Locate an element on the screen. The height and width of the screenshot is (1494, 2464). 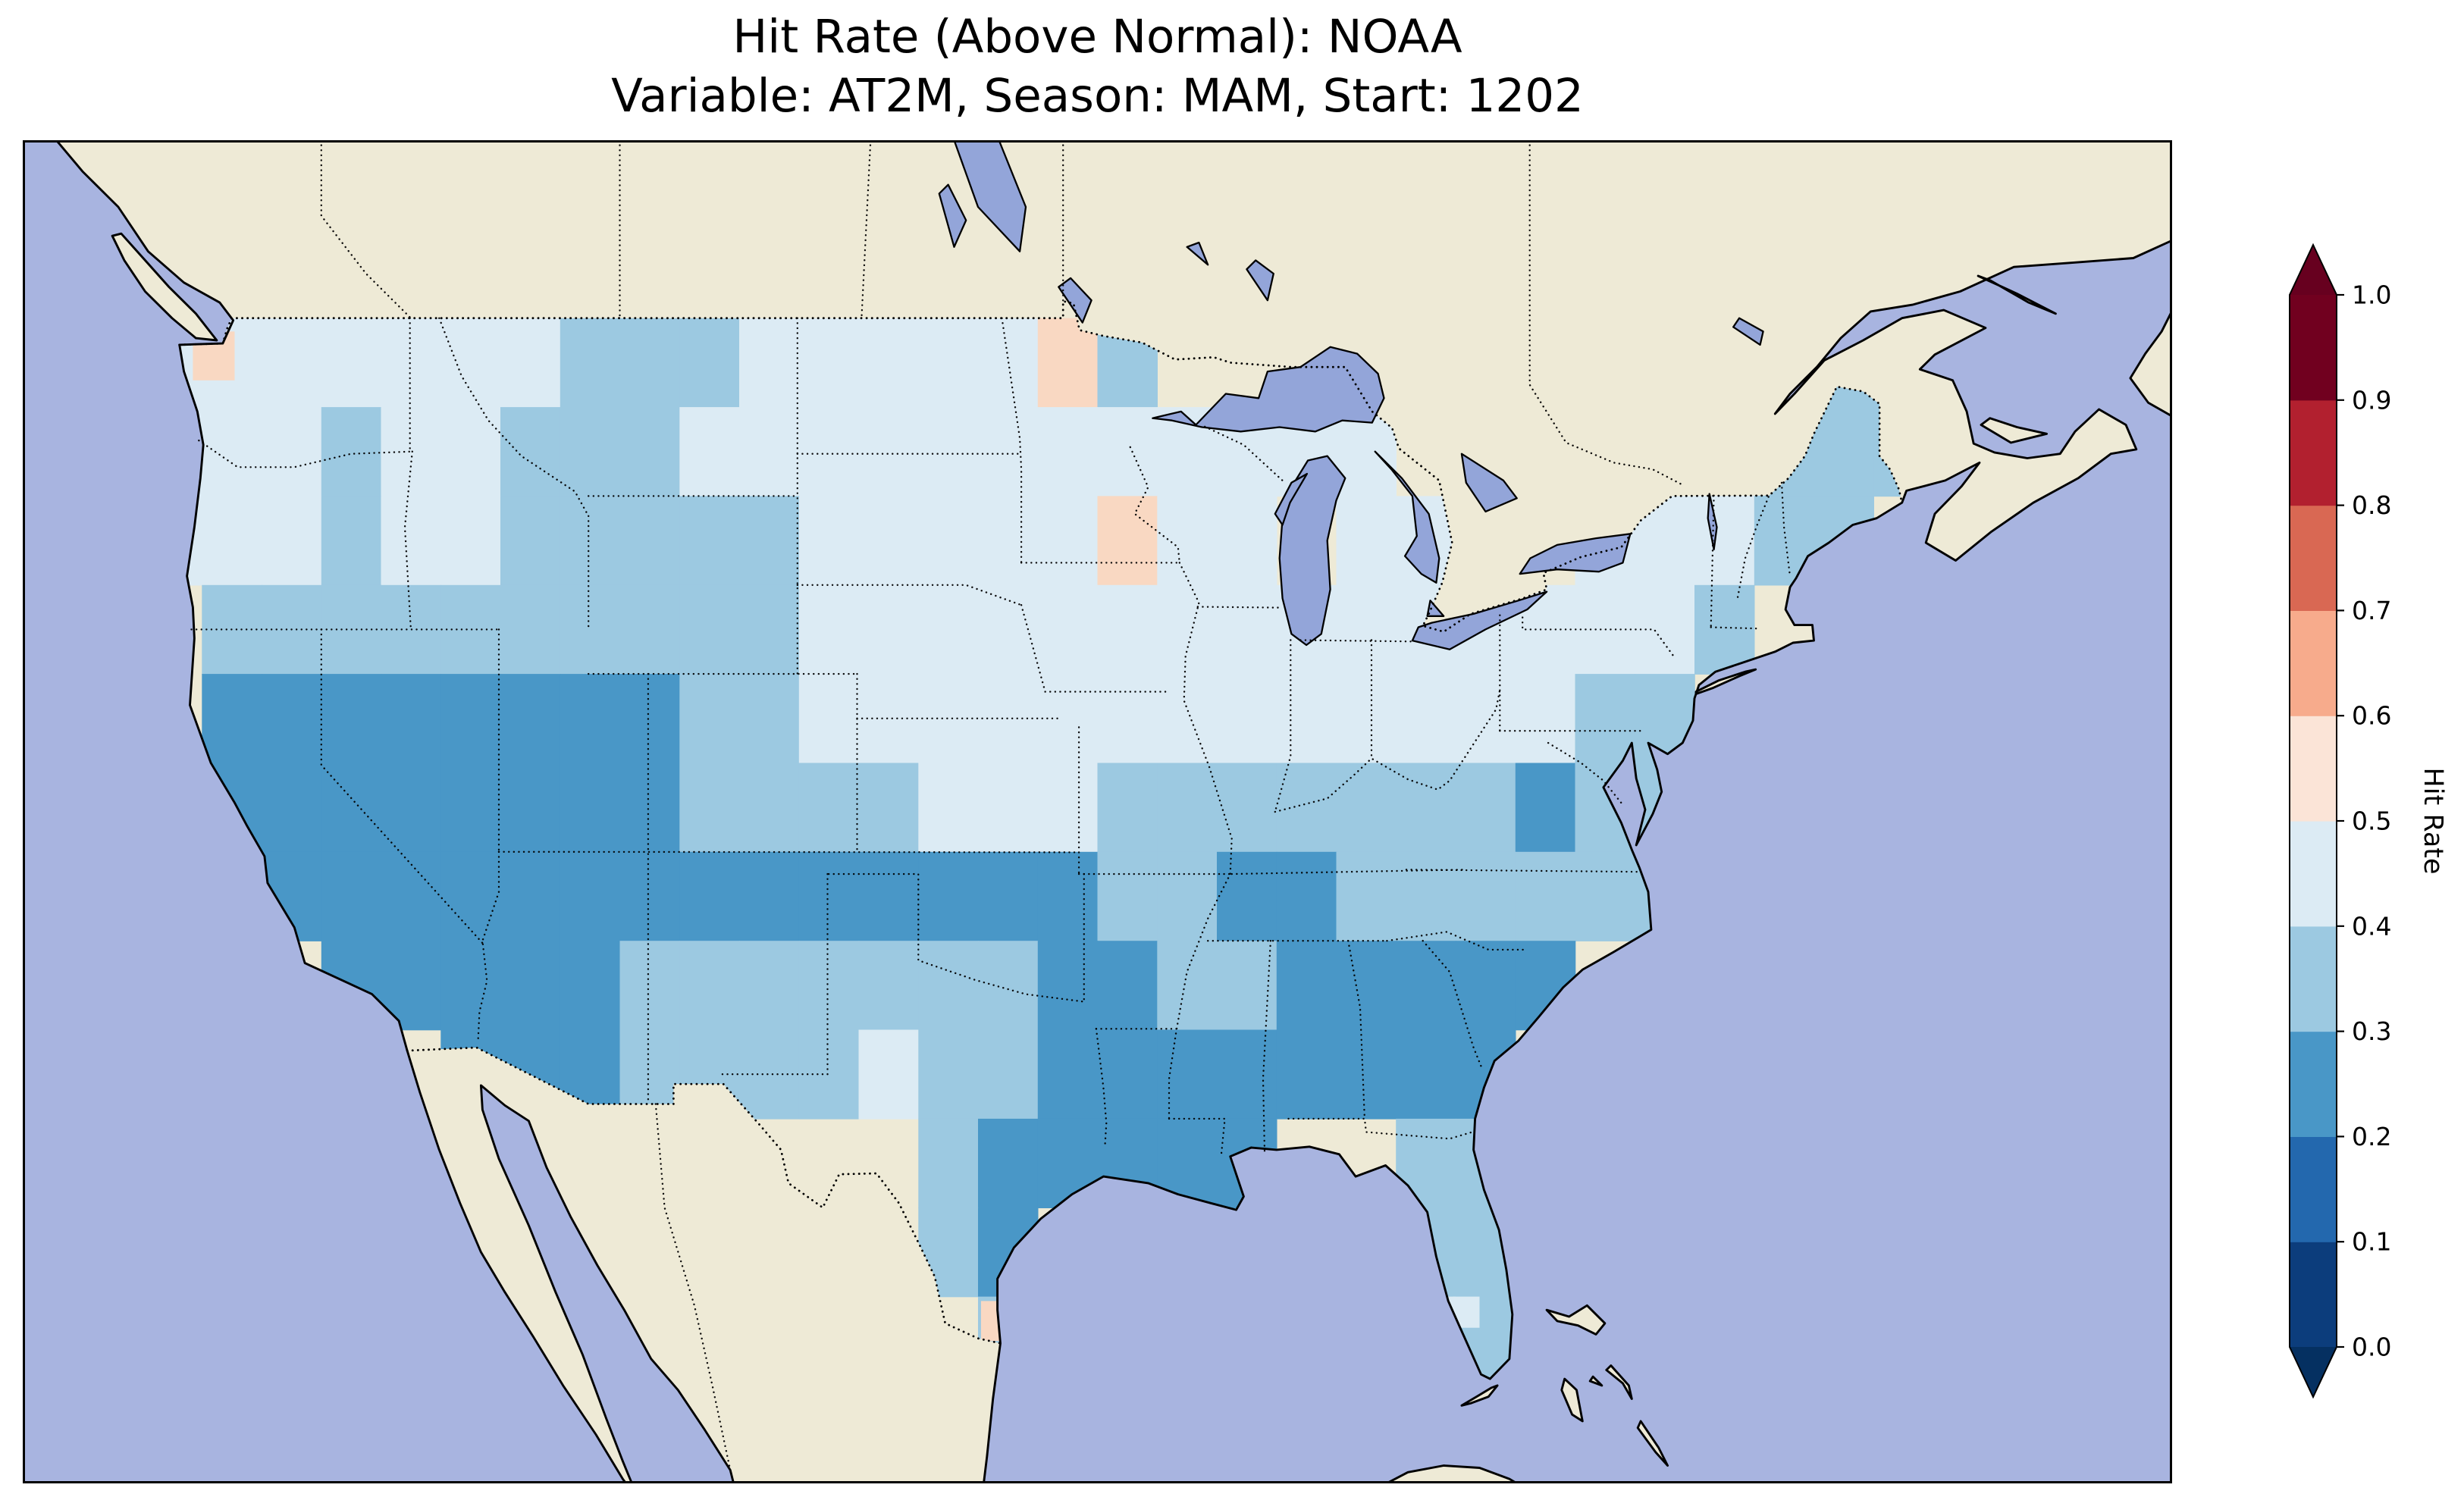
colorbar-ticks: 0.0 0.1 0.2 0.3 0.4 0.5 0.6 0.7 0.8 0.9 1.0 is located at coordinates (2364, 821).